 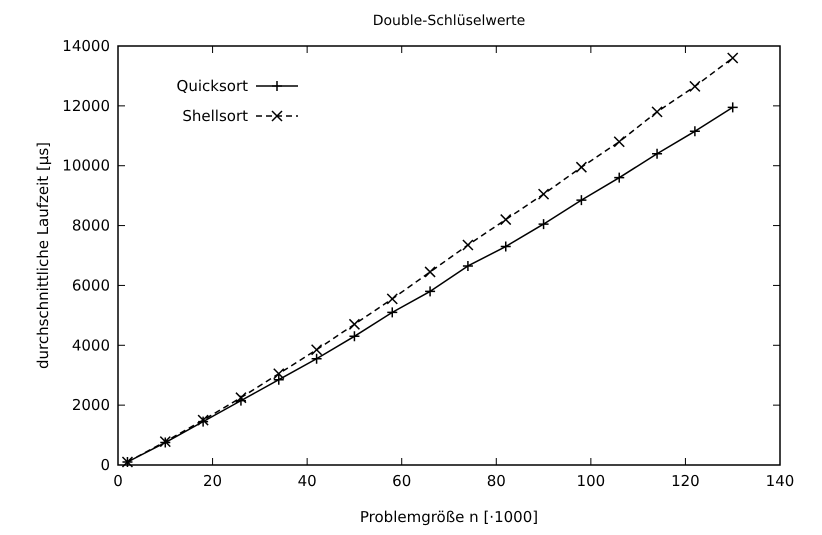 I want to click on y-tick-label: 4000, so click(x=91, y=345).